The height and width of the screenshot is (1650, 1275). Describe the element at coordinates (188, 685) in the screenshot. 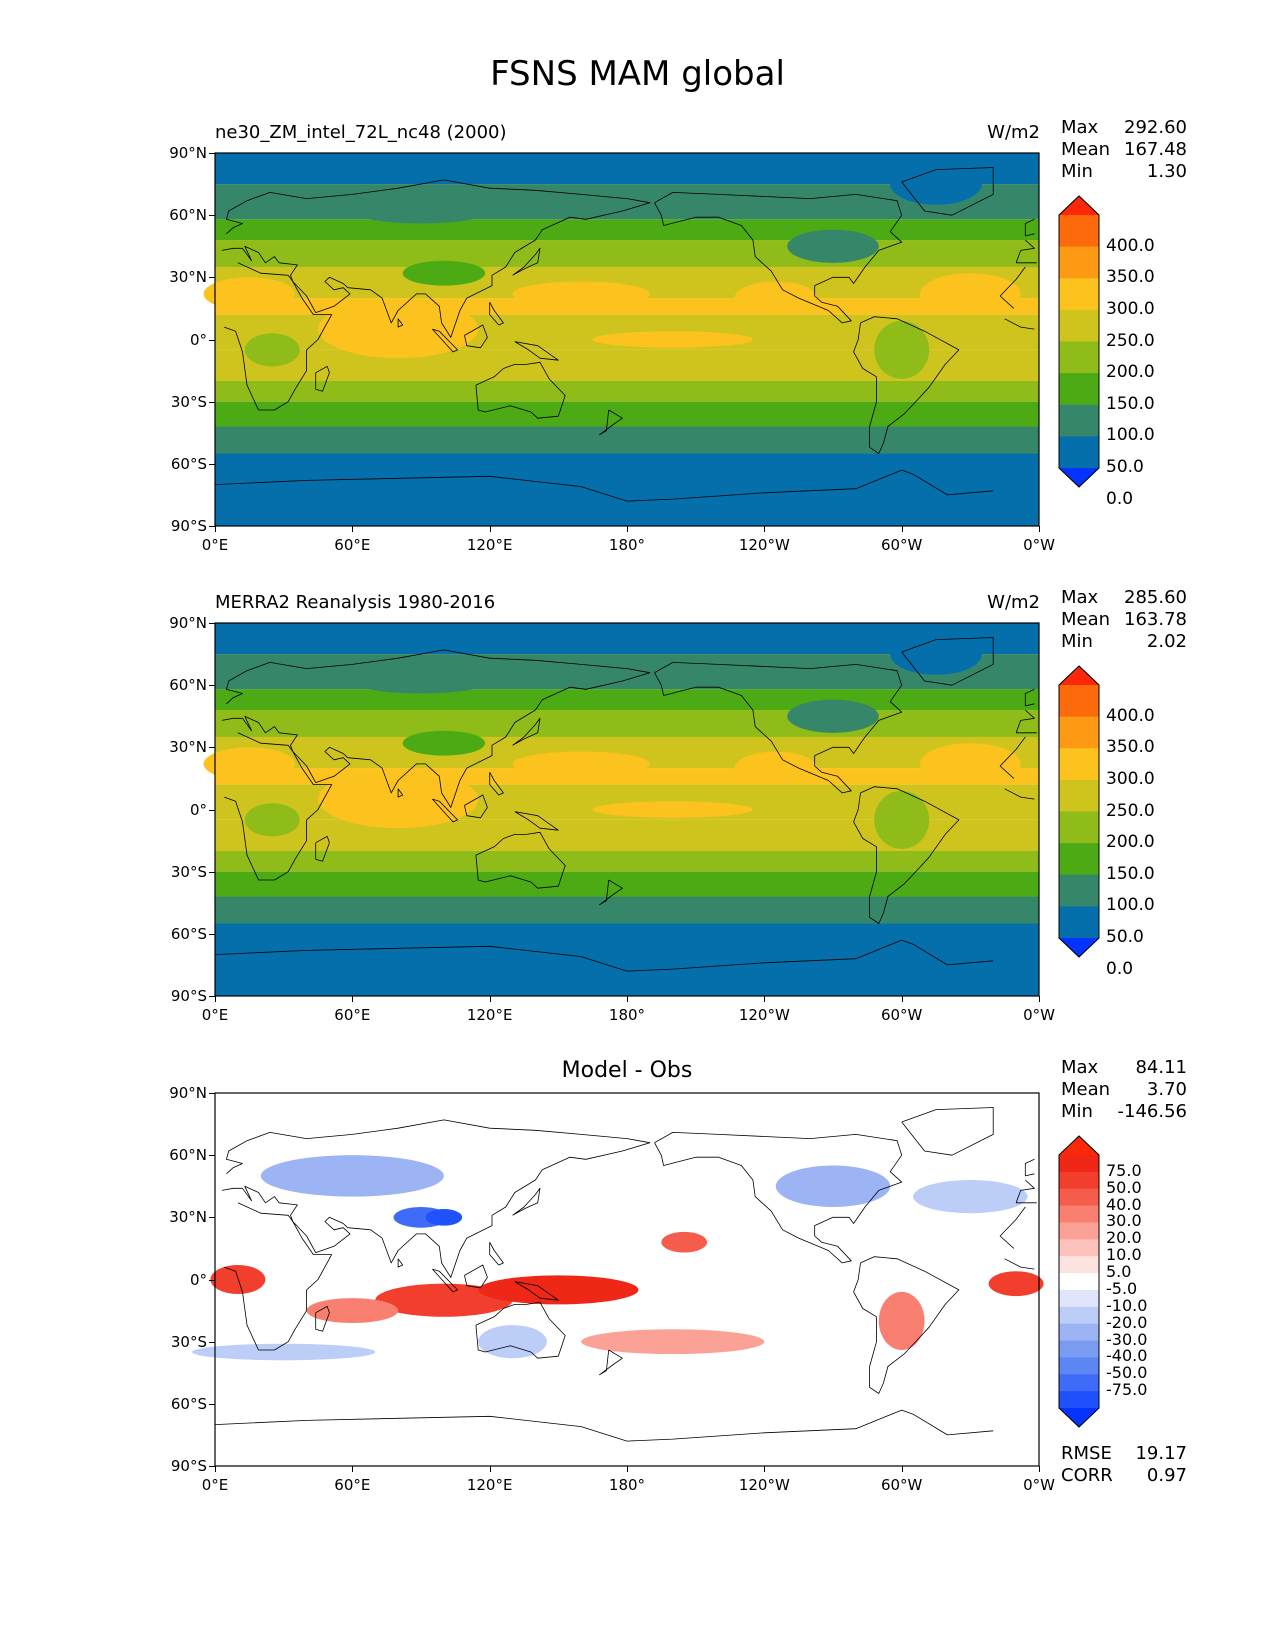

I see `y-tick-label: 60°N` at that location.